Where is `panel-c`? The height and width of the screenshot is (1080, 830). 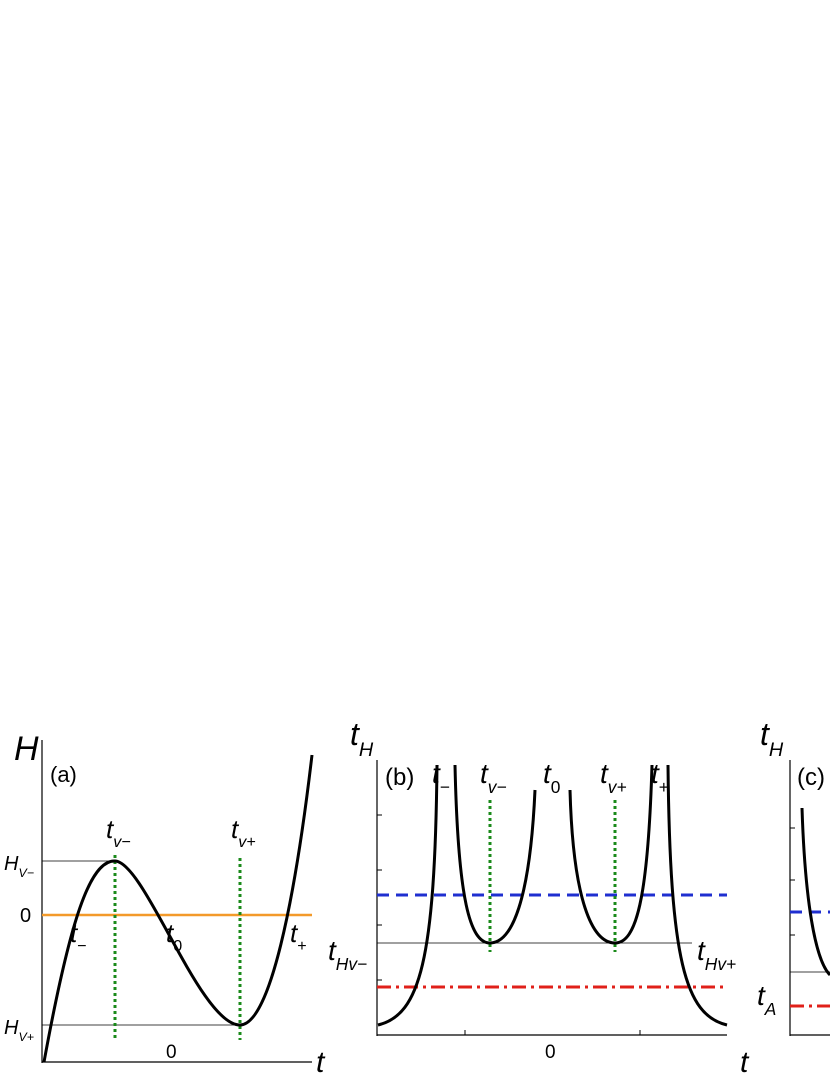
panel-c is located at coordinates (809, 898).